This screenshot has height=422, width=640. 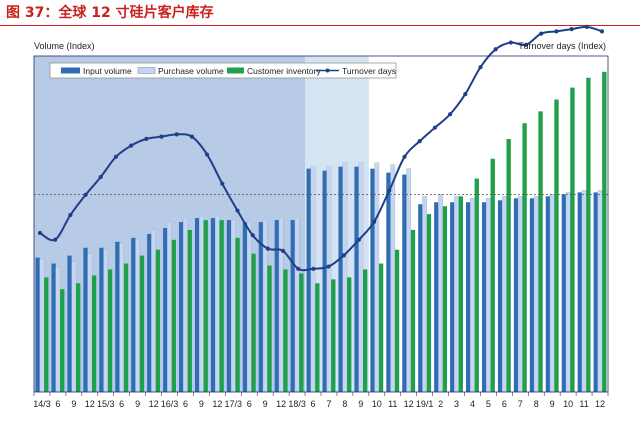 I want to click on x-tick-label: 6, so click(x=313, y=404).